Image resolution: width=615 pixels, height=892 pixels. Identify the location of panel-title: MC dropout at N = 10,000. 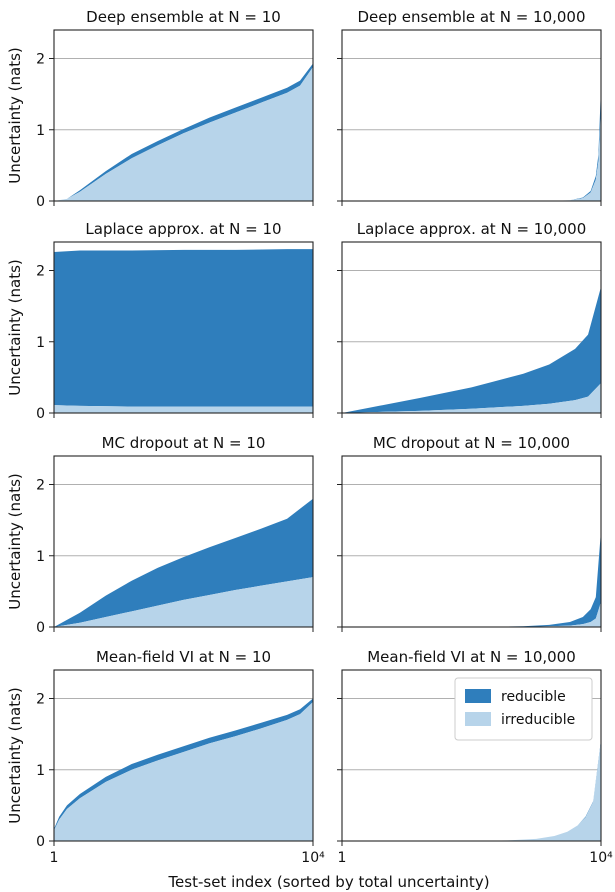
(471, 443).